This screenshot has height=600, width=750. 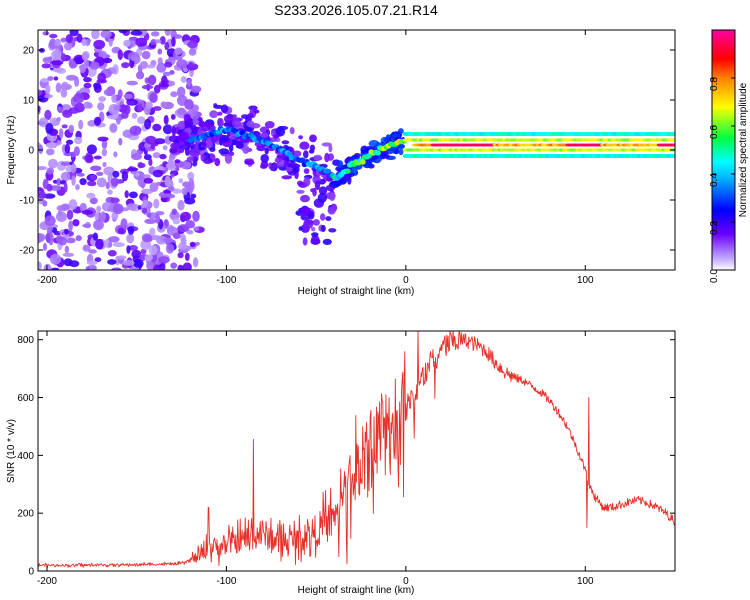 I want to click on colorbar-gradient, so click(x=723, y=150).